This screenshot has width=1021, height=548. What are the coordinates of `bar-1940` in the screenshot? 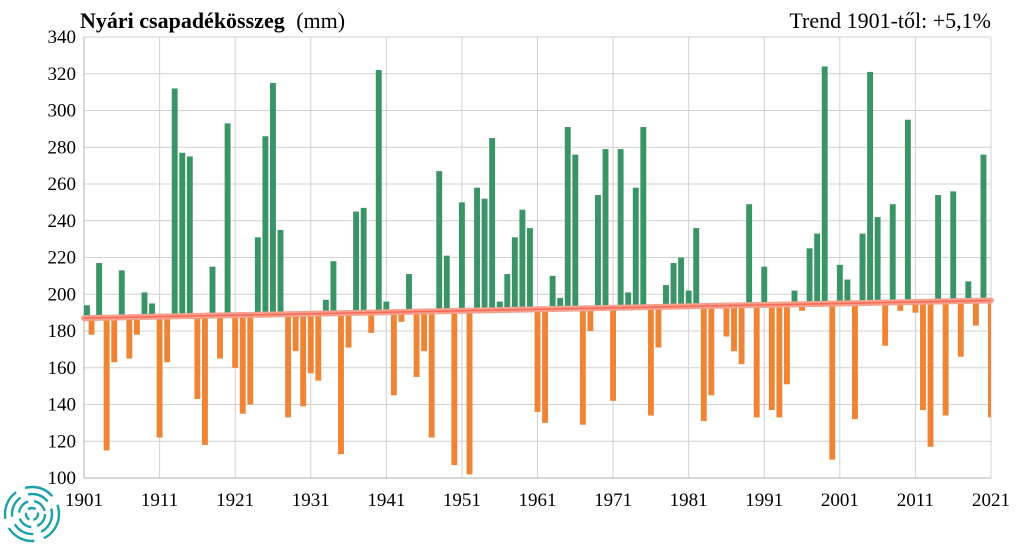 It's located at (378, 191).